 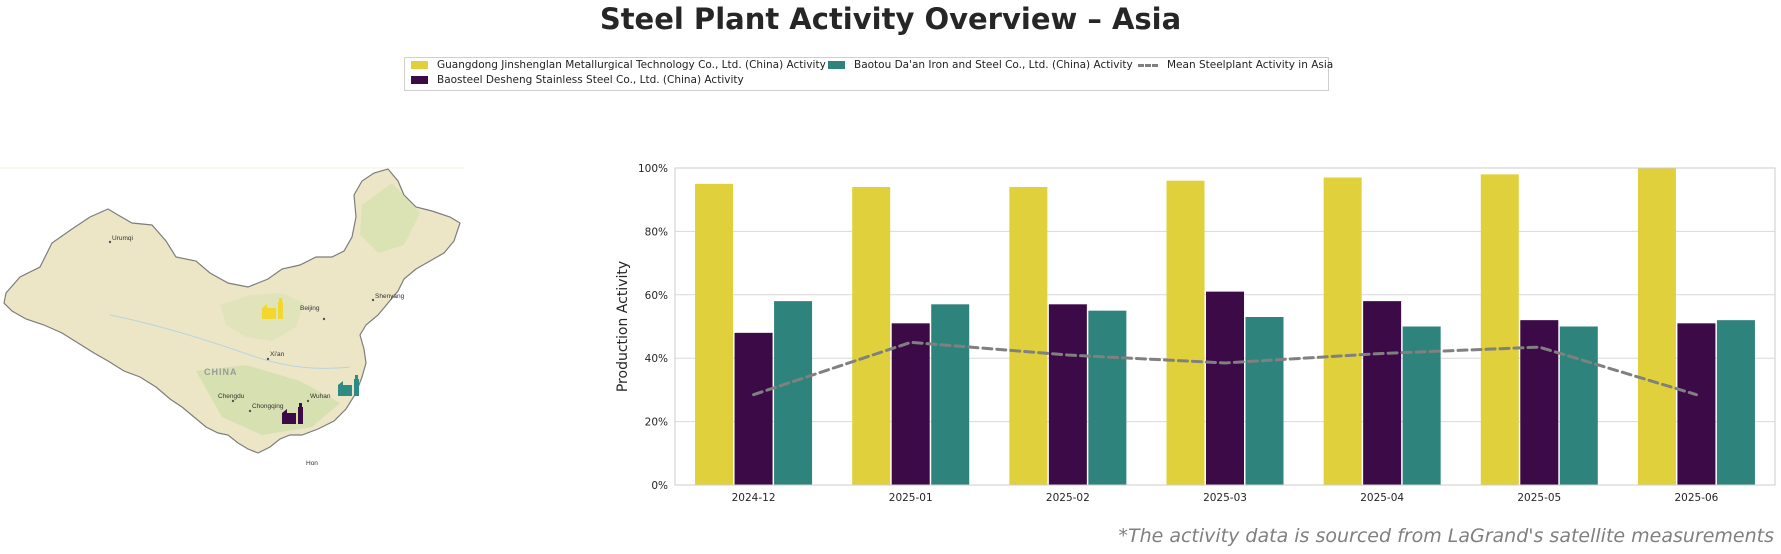 What do you see at coordinates (268, 359) in the screenshot?
I see `city-dot-xian` at bounding box center [268, 359].